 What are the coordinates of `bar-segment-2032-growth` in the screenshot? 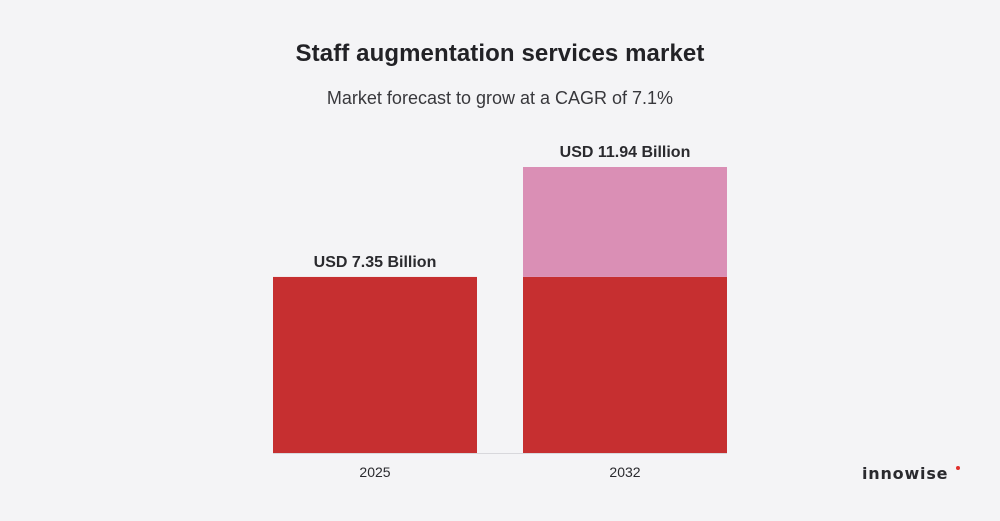 It's located at (625, 222).